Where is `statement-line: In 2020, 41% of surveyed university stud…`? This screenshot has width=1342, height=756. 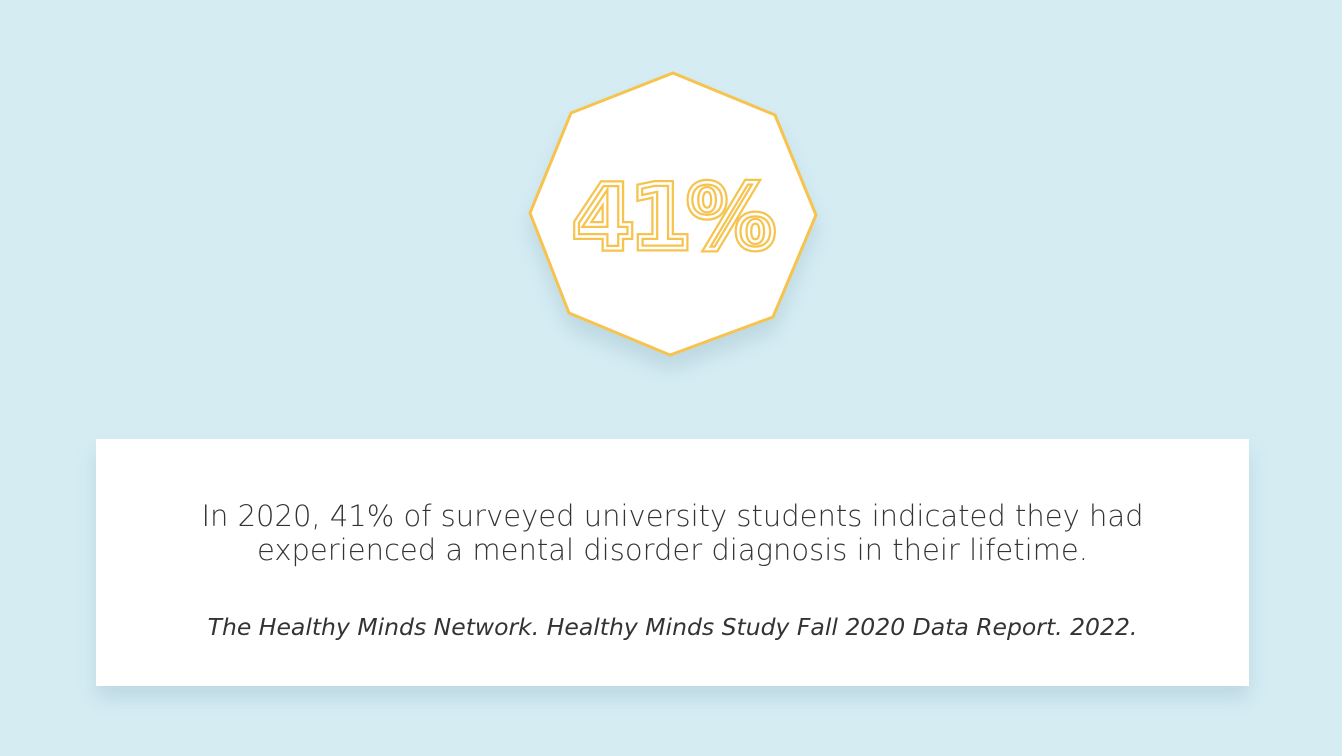
statement-line: In 2020, 41% of surveyed university stud… is located at coordinates (672, 516).